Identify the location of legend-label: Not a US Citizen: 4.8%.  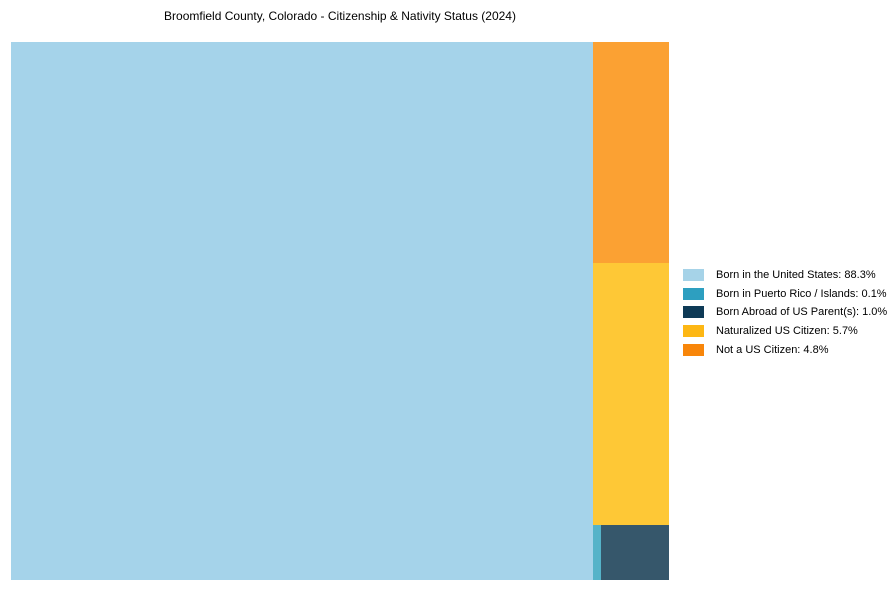
(772, 349).